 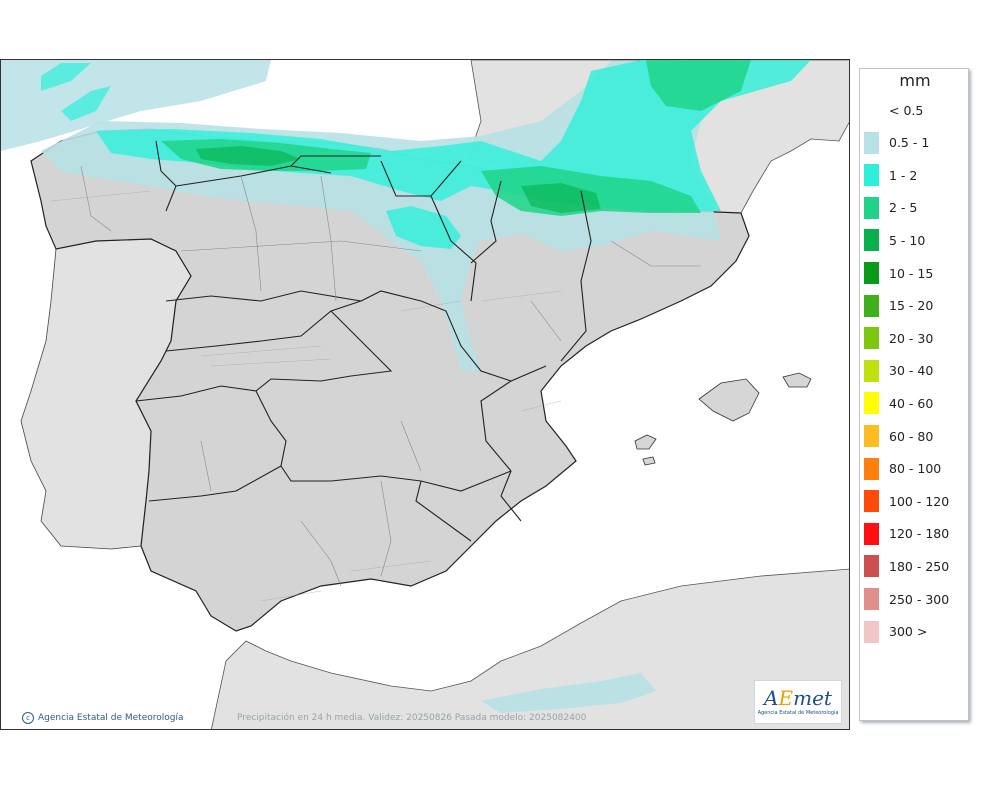 I want to click on legend-label: 1 - 2, so click(x=903, y=175).